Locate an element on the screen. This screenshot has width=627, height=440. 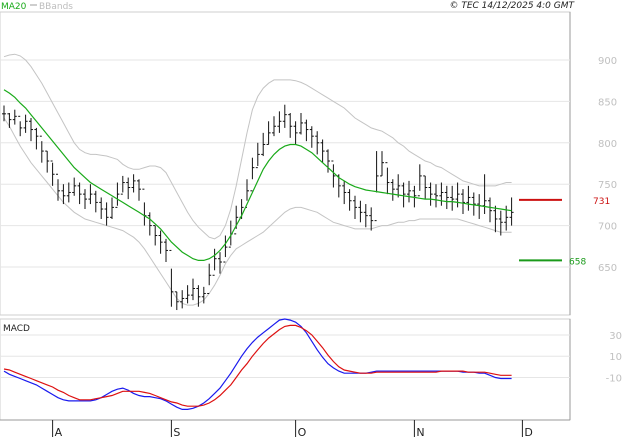
macd-gridlines is located at coordinates (285, 356).